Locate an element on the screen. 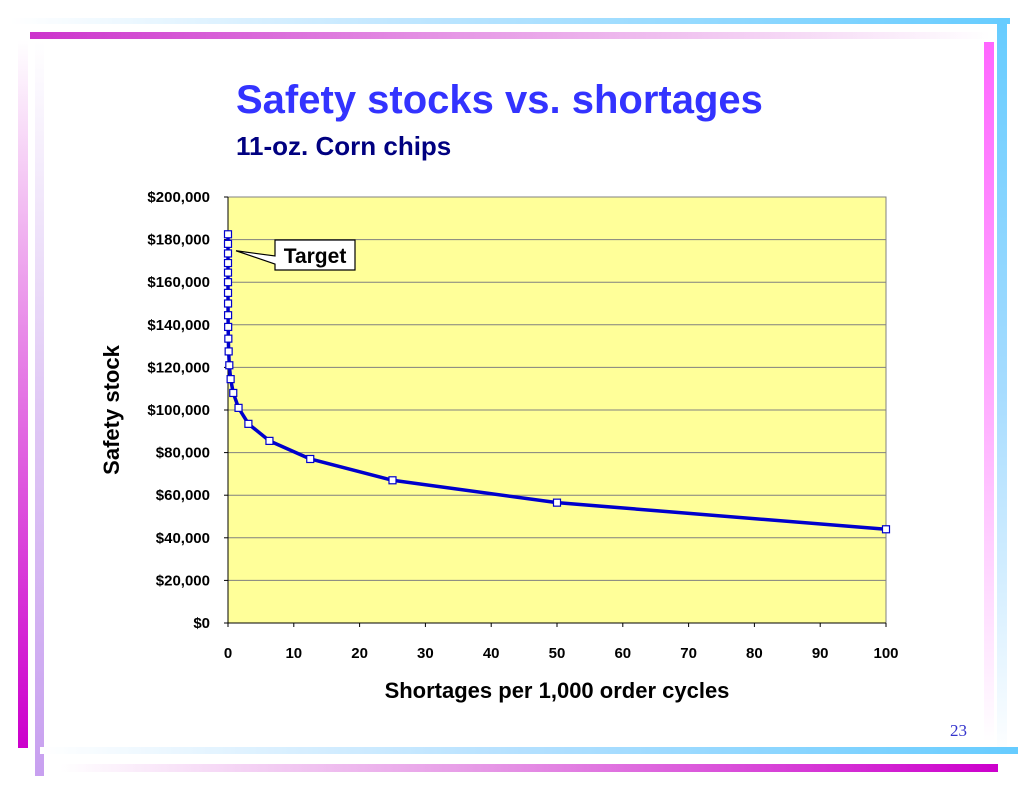 The height and width of the screenshot is (791, 1024). decorative-bar-bottom-cyan is located at coordinates (529, 750).